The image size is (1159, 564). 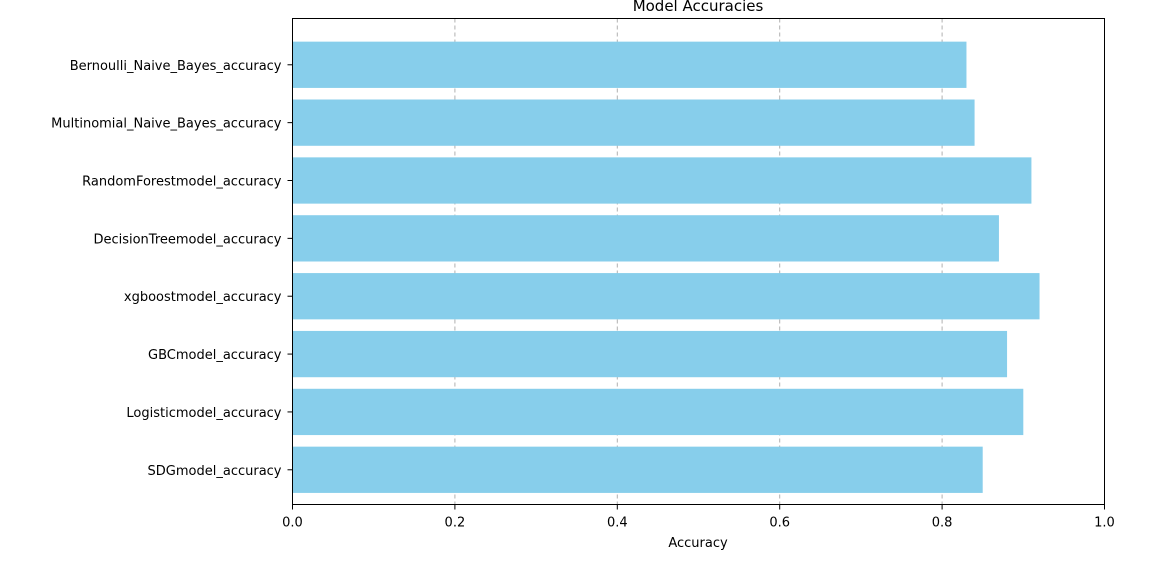 What do you see at coordinates (182, 182) in the screenshot?
I see `y-tick-label: RandomForestmodel_accuracy` at bounding box center [182, 182].